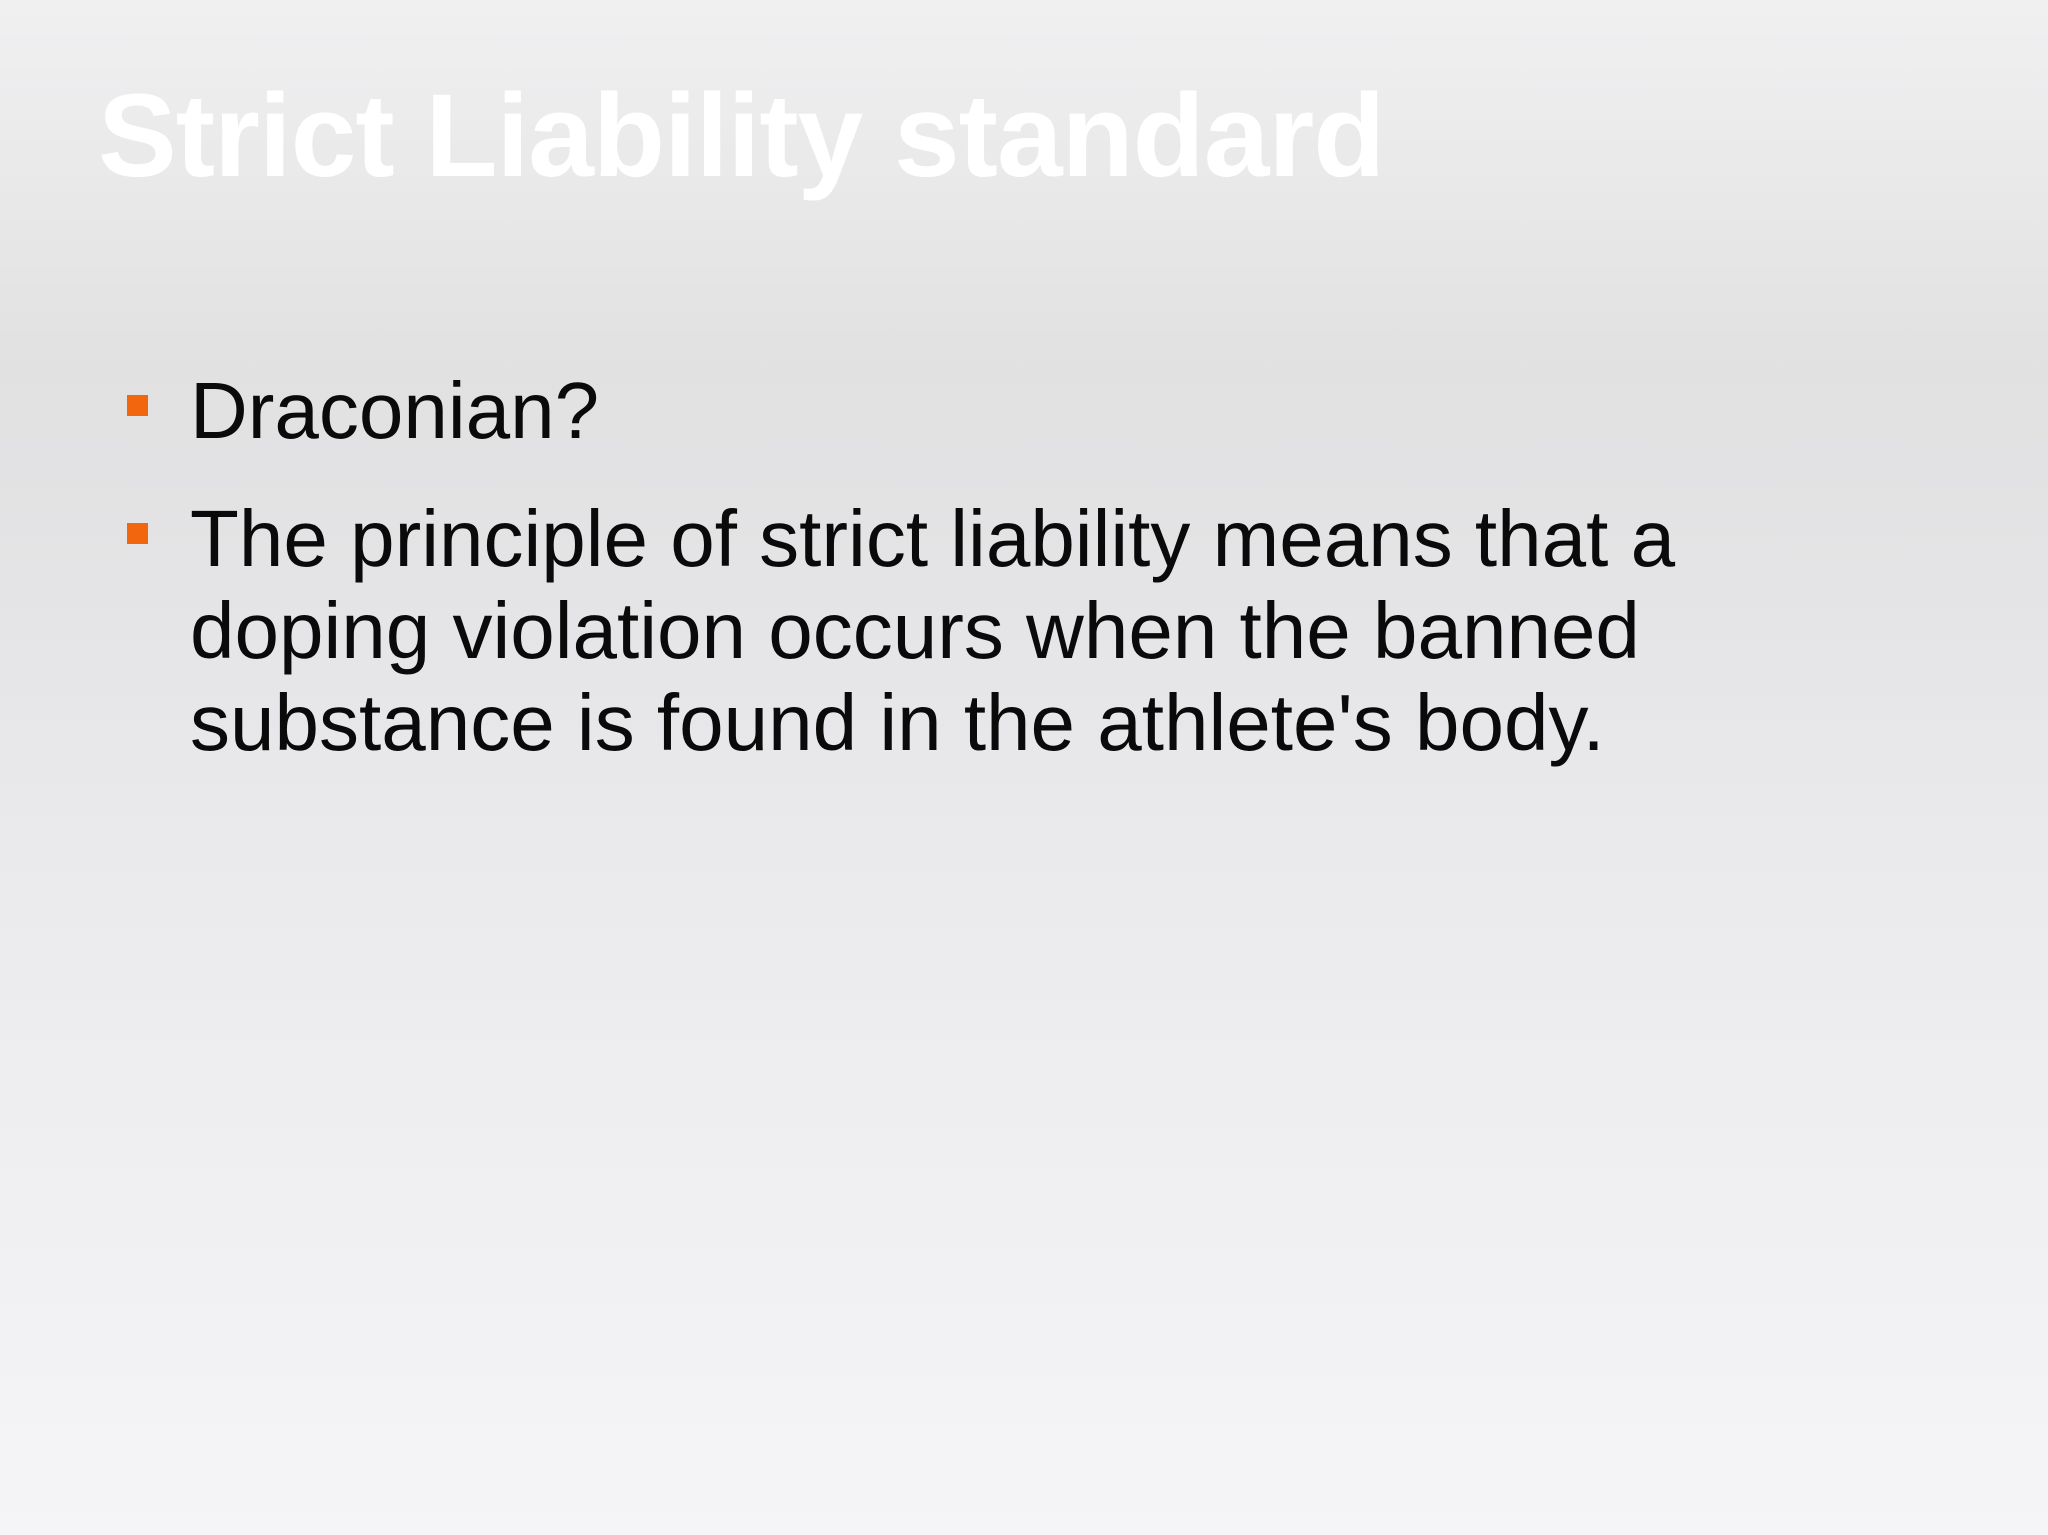 This screenshot has width=2048, height=1535. Describe the element at coordinates (395, 410) in the screenshot. I see `bullet-text: Draconian?` at that location.